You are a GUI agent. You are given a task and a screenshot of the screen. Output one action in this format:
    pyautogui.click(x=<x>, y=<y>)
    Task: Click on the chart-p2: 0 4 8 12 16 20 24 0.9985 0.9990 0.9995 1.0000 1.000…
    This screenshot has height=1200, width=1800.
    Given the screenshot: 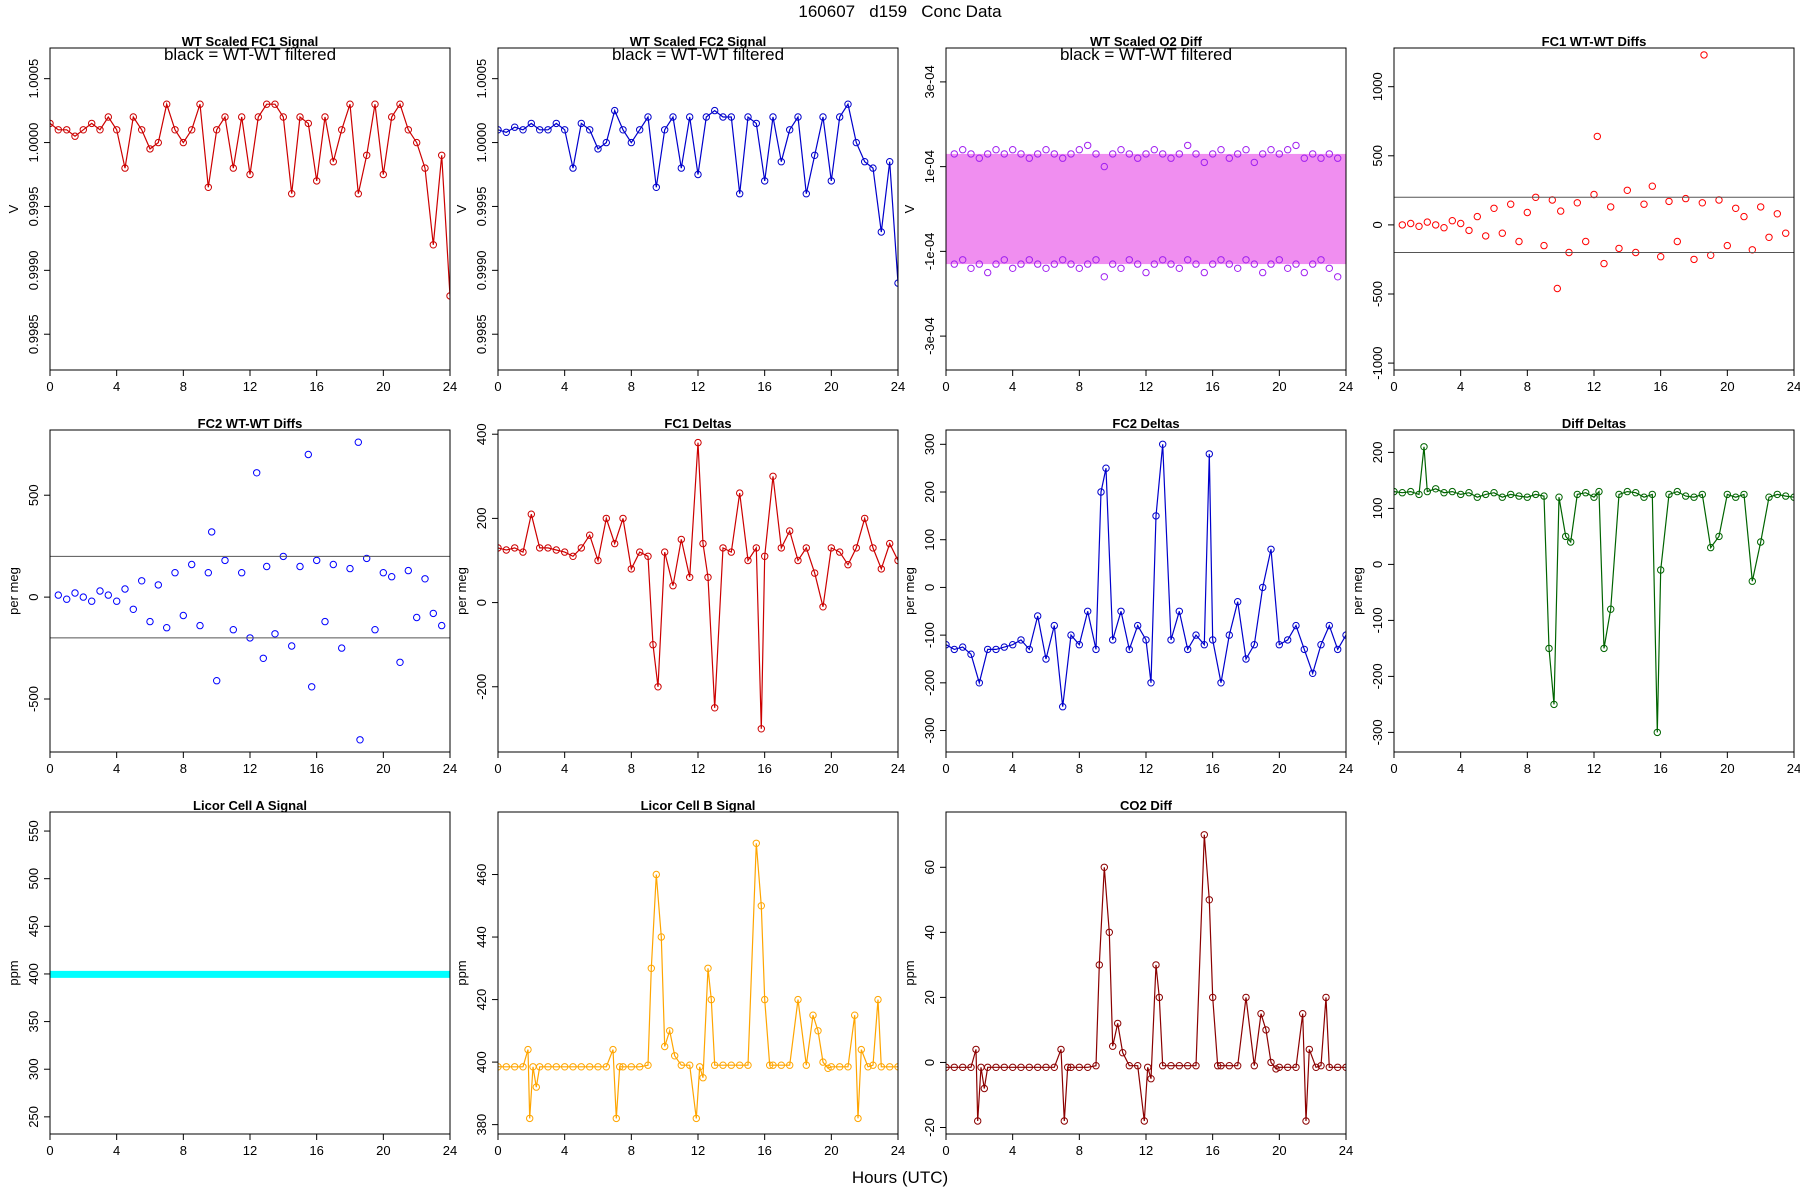 What is the action you would take?
    pyautogui.click(x=679, y=214)
    